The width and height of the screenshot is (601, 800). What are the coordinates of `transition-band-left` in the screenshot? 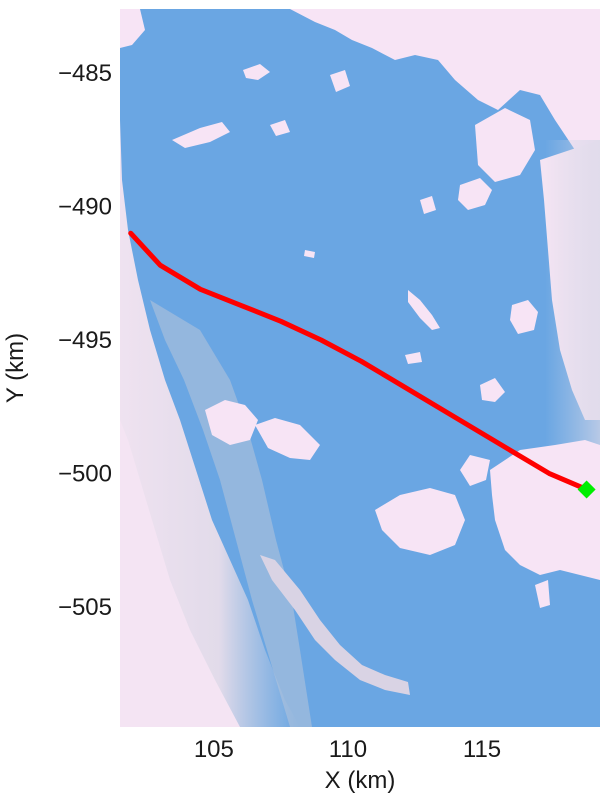 It's located at (231, 513).